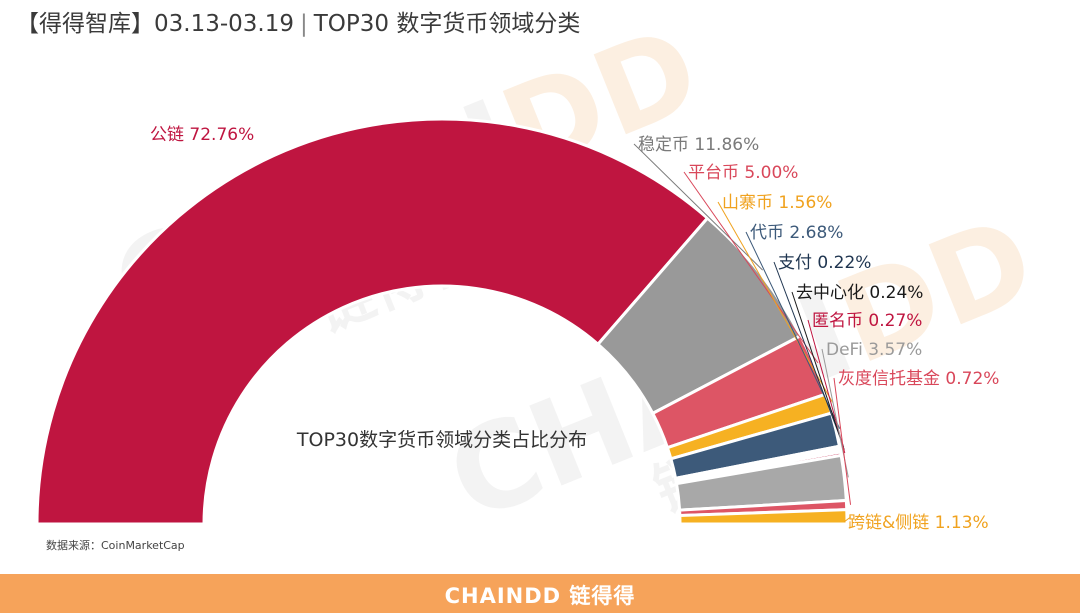 This screenshot has width=1080, height=613. Describe the element at coordinates (298, 21) in the screenshot. I see `page-title: 【得得智库】03.13-03.19 | TOP30 数字货币领域分类` at that location.